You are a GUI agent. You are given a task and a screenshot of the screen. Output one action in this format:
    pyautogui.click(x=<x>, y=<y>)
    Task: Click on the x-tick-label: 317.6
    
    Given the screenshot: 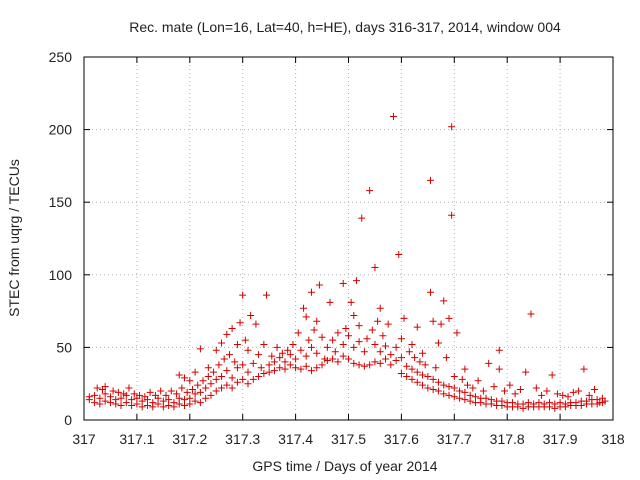 What is the action you would take?
    pyautogui.click(x=401, y=439)
    